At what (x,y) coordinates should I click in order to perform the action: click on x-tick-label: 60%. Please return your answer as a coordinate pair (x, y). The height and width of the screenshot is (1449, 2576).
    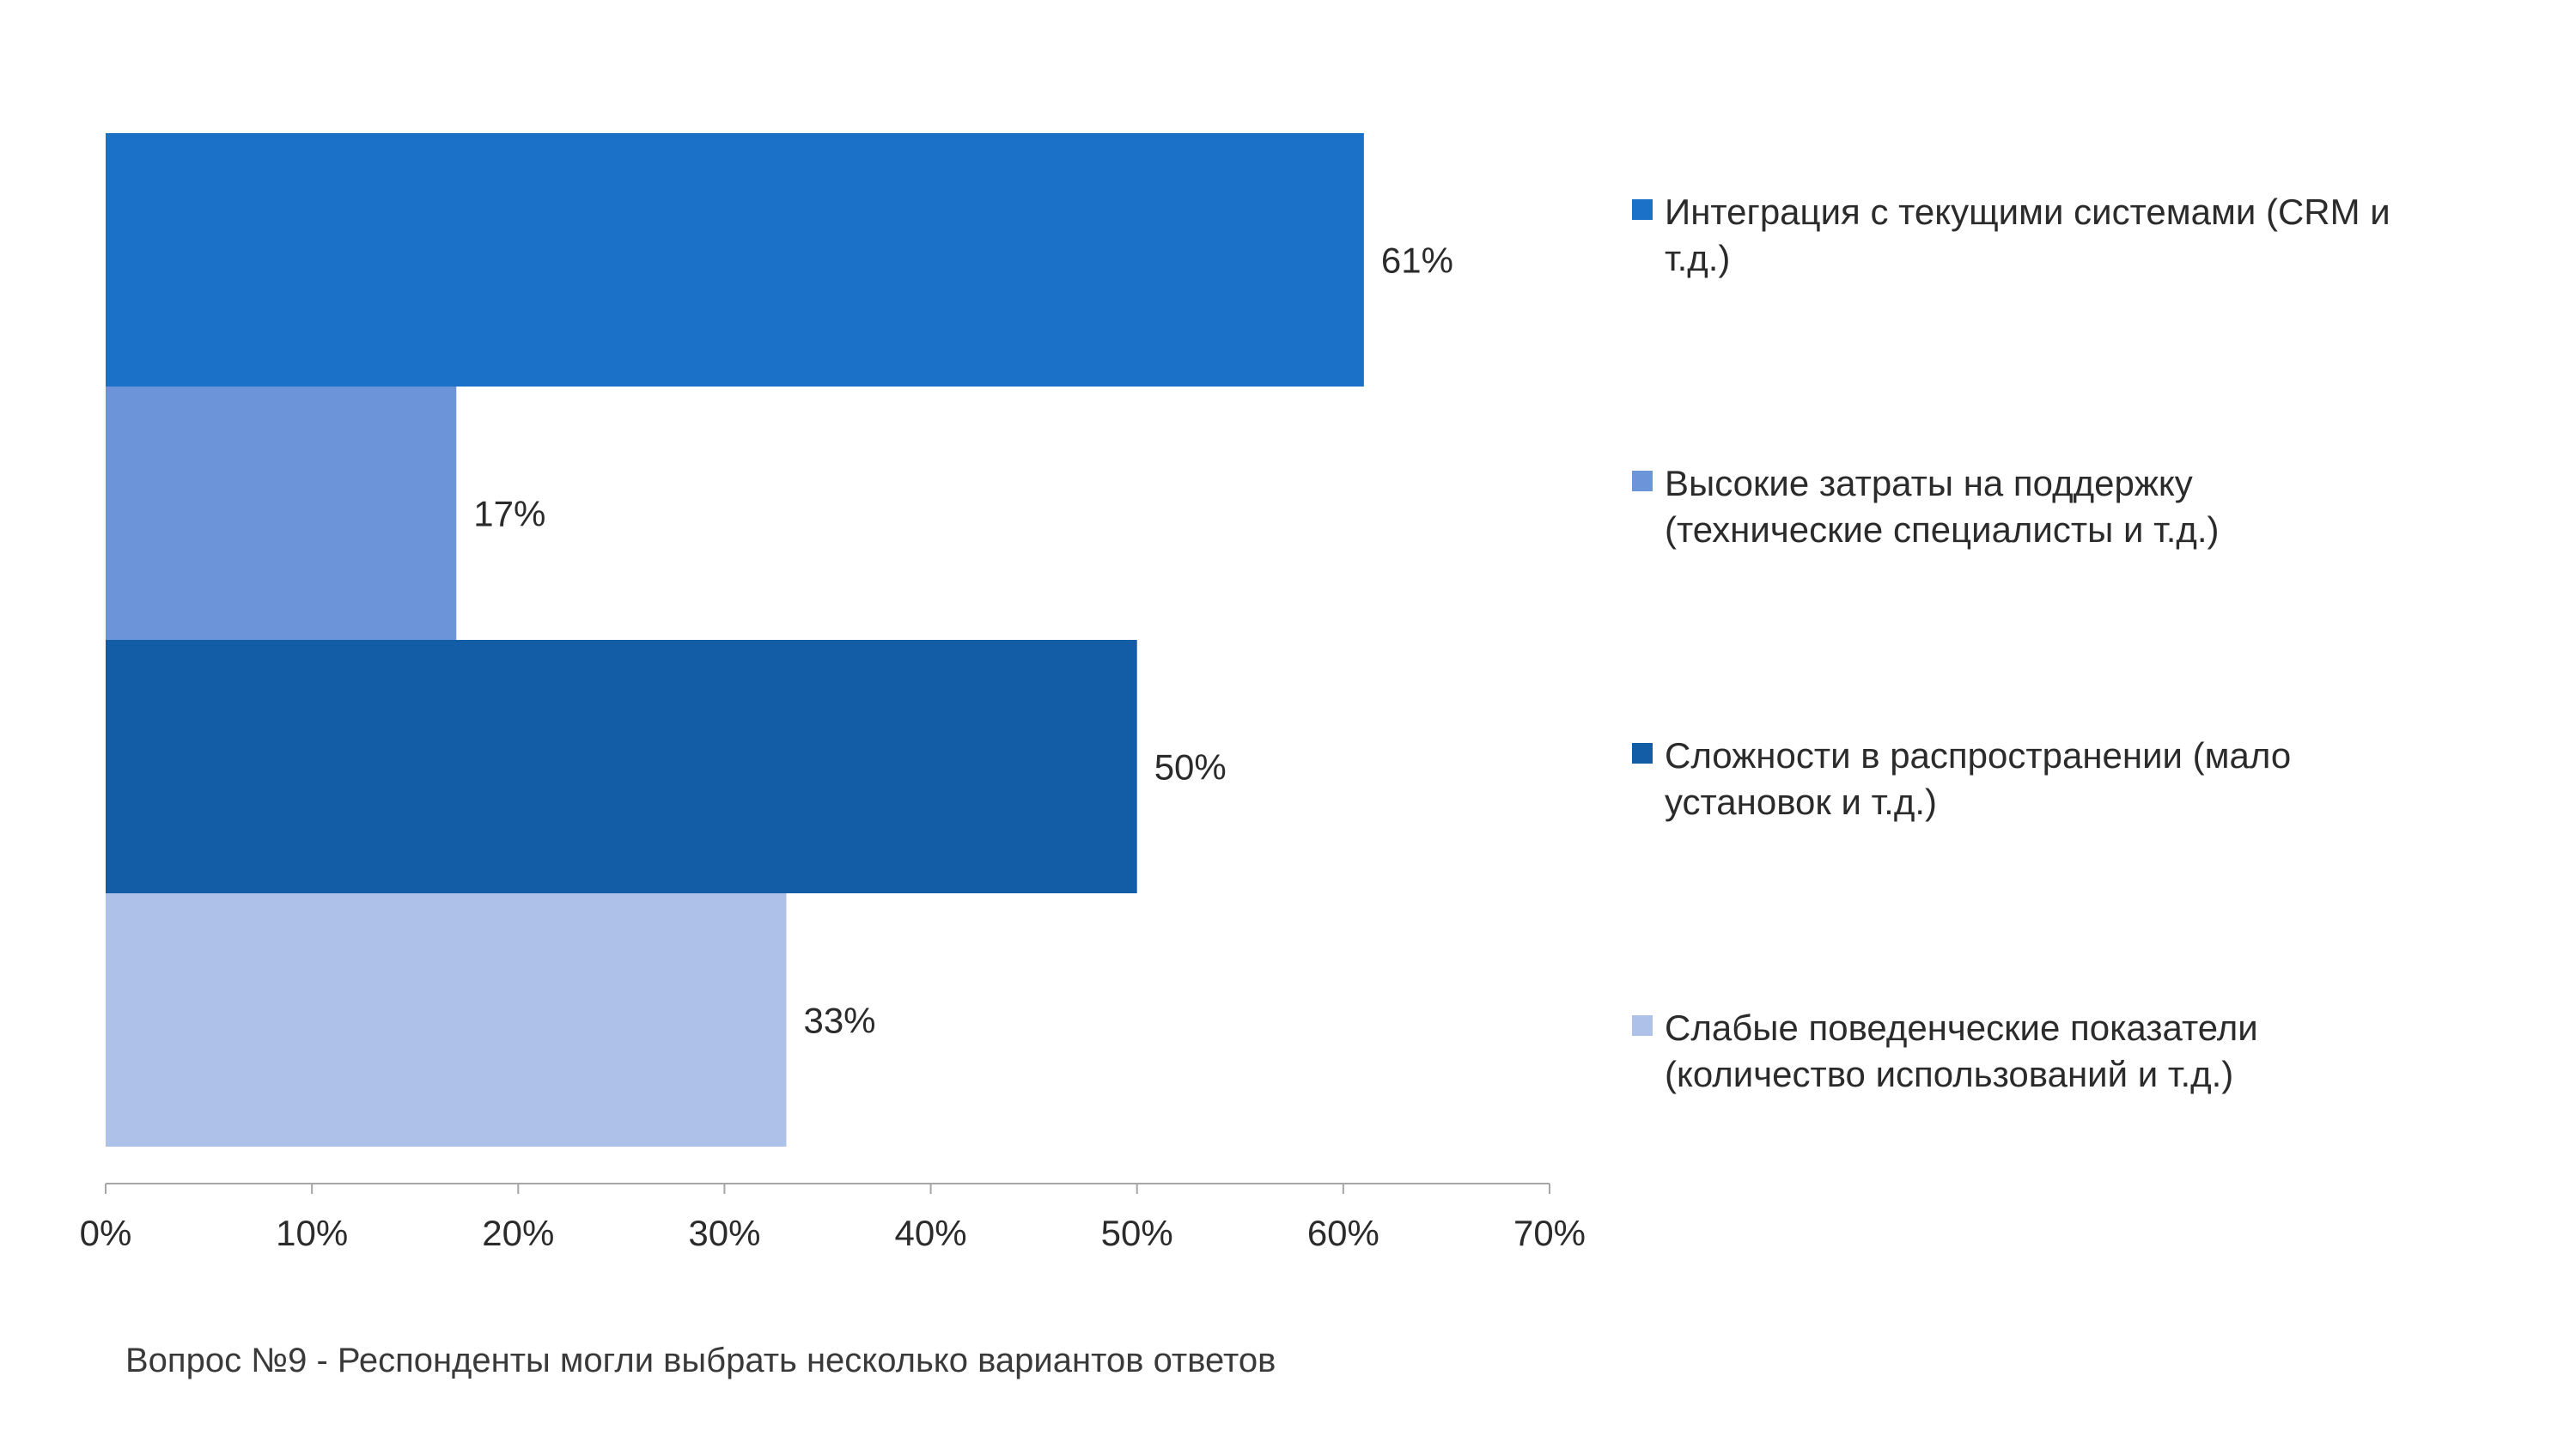
    Looking at the image, I should click on (1343, 1233).